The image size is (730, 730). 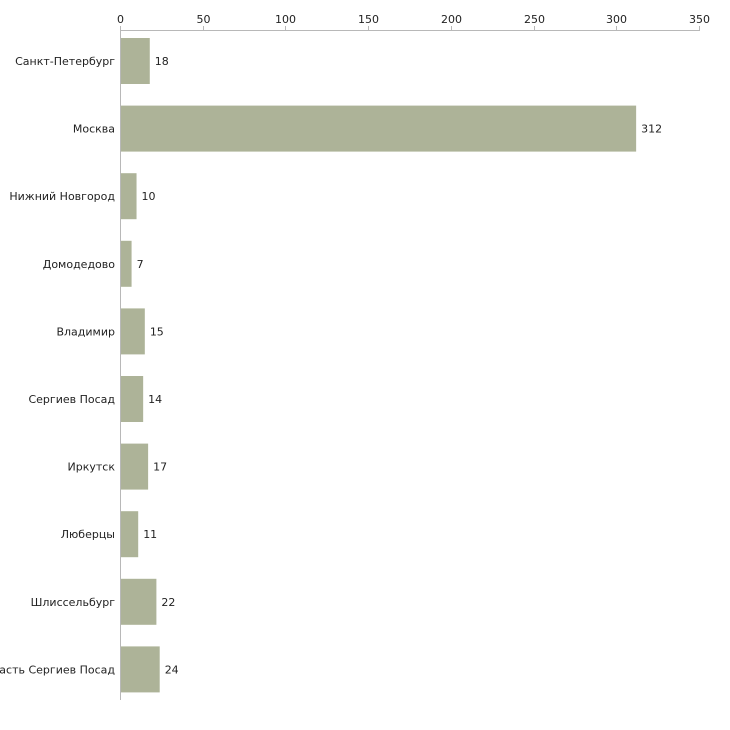 I want to click on data-label: 14, so click(x=155, y=399).